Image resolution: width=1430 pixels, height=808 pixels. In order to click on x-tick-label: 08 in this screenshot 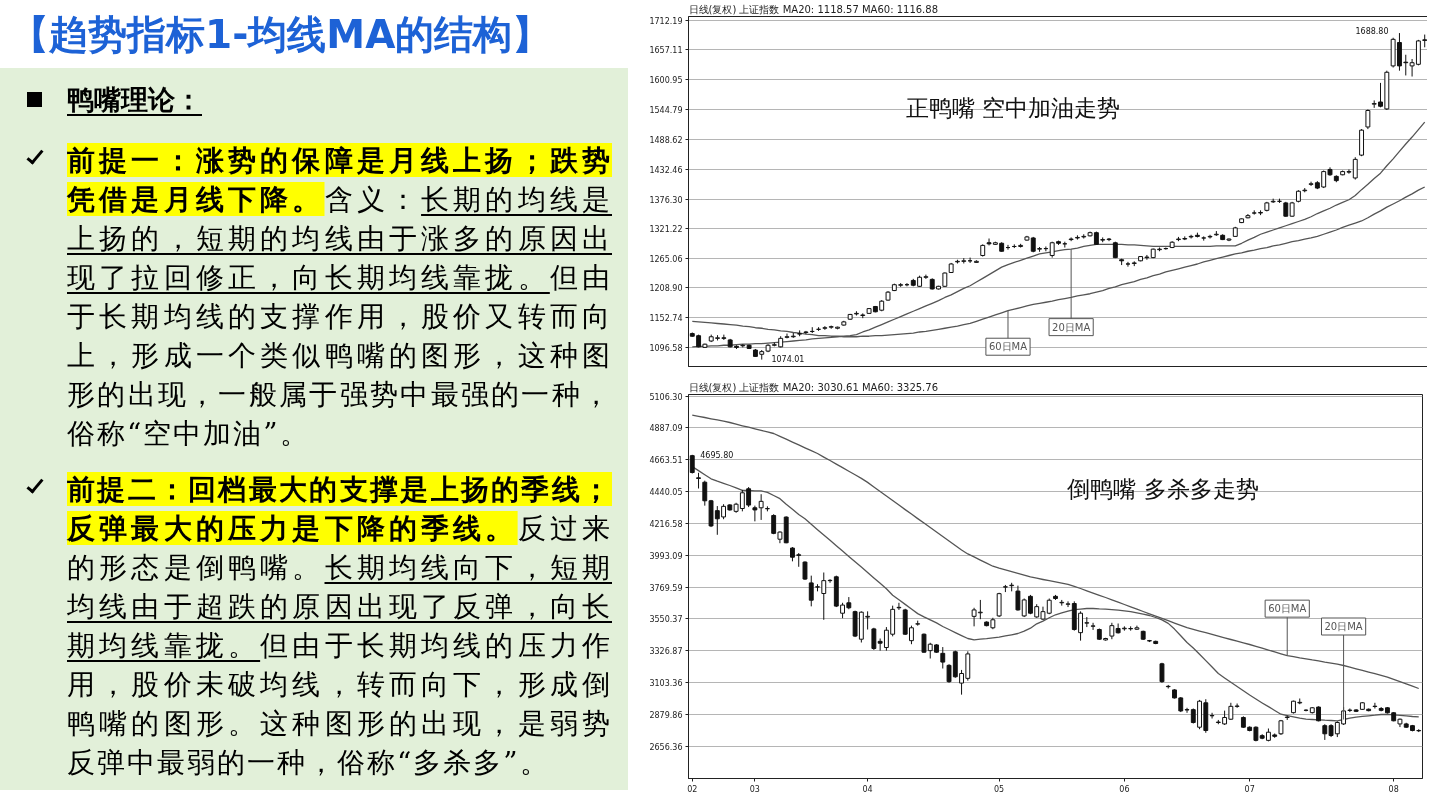, I will do `click(1393, 789)`.